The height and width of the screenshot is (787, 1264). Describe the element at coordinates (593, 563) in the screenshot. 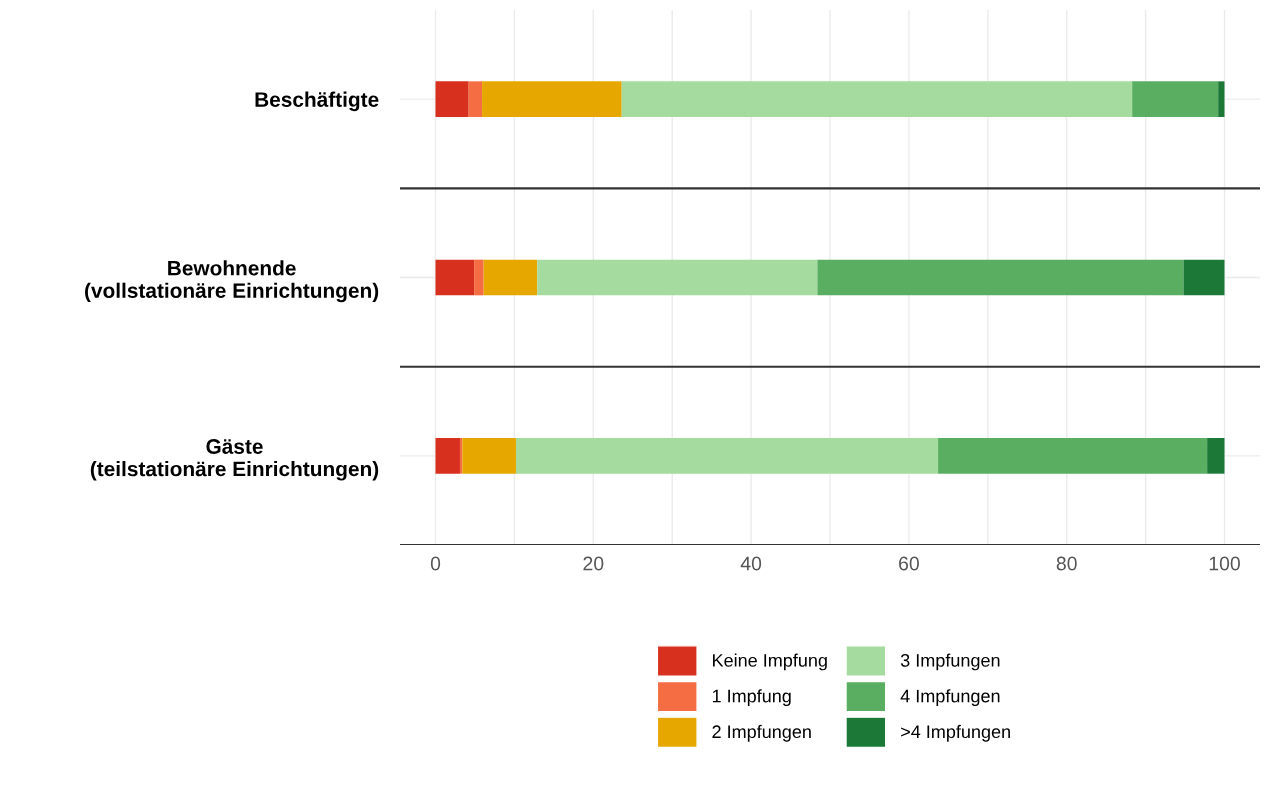

I see `x-tick-label: 20` at that location.